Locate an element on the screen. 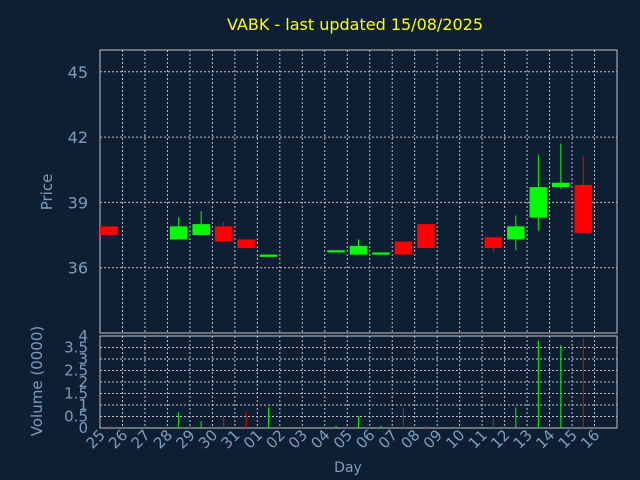 The image size is (640, 480). volume-axis-label: Volume (0000) is located at coordinates (37, 381).